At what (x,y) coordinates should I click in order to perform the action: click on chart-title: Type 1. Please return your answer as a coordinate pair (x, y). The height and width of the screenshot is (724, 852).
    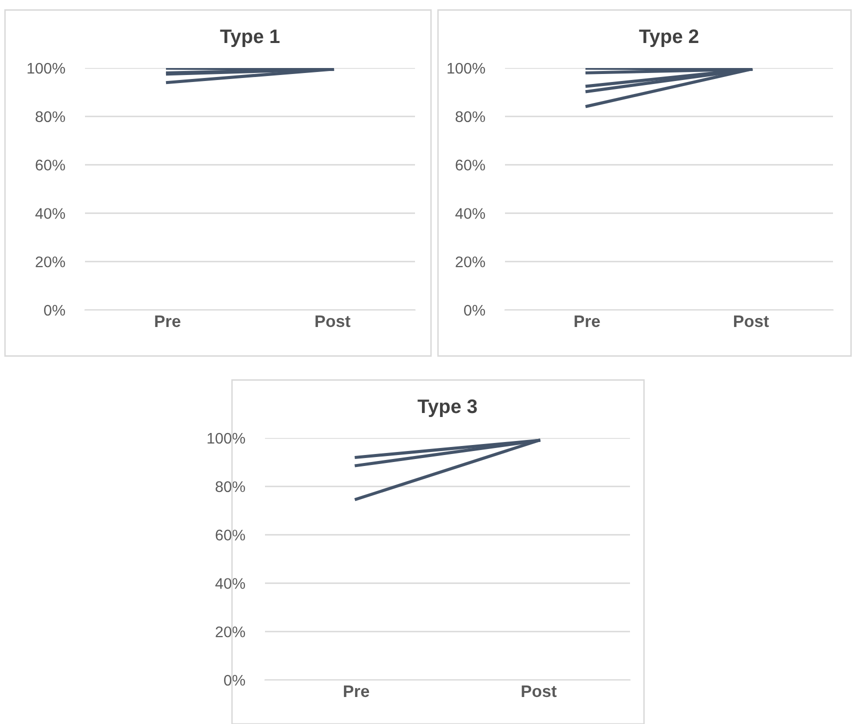
    Looking at the image, I should click on (250, 39).